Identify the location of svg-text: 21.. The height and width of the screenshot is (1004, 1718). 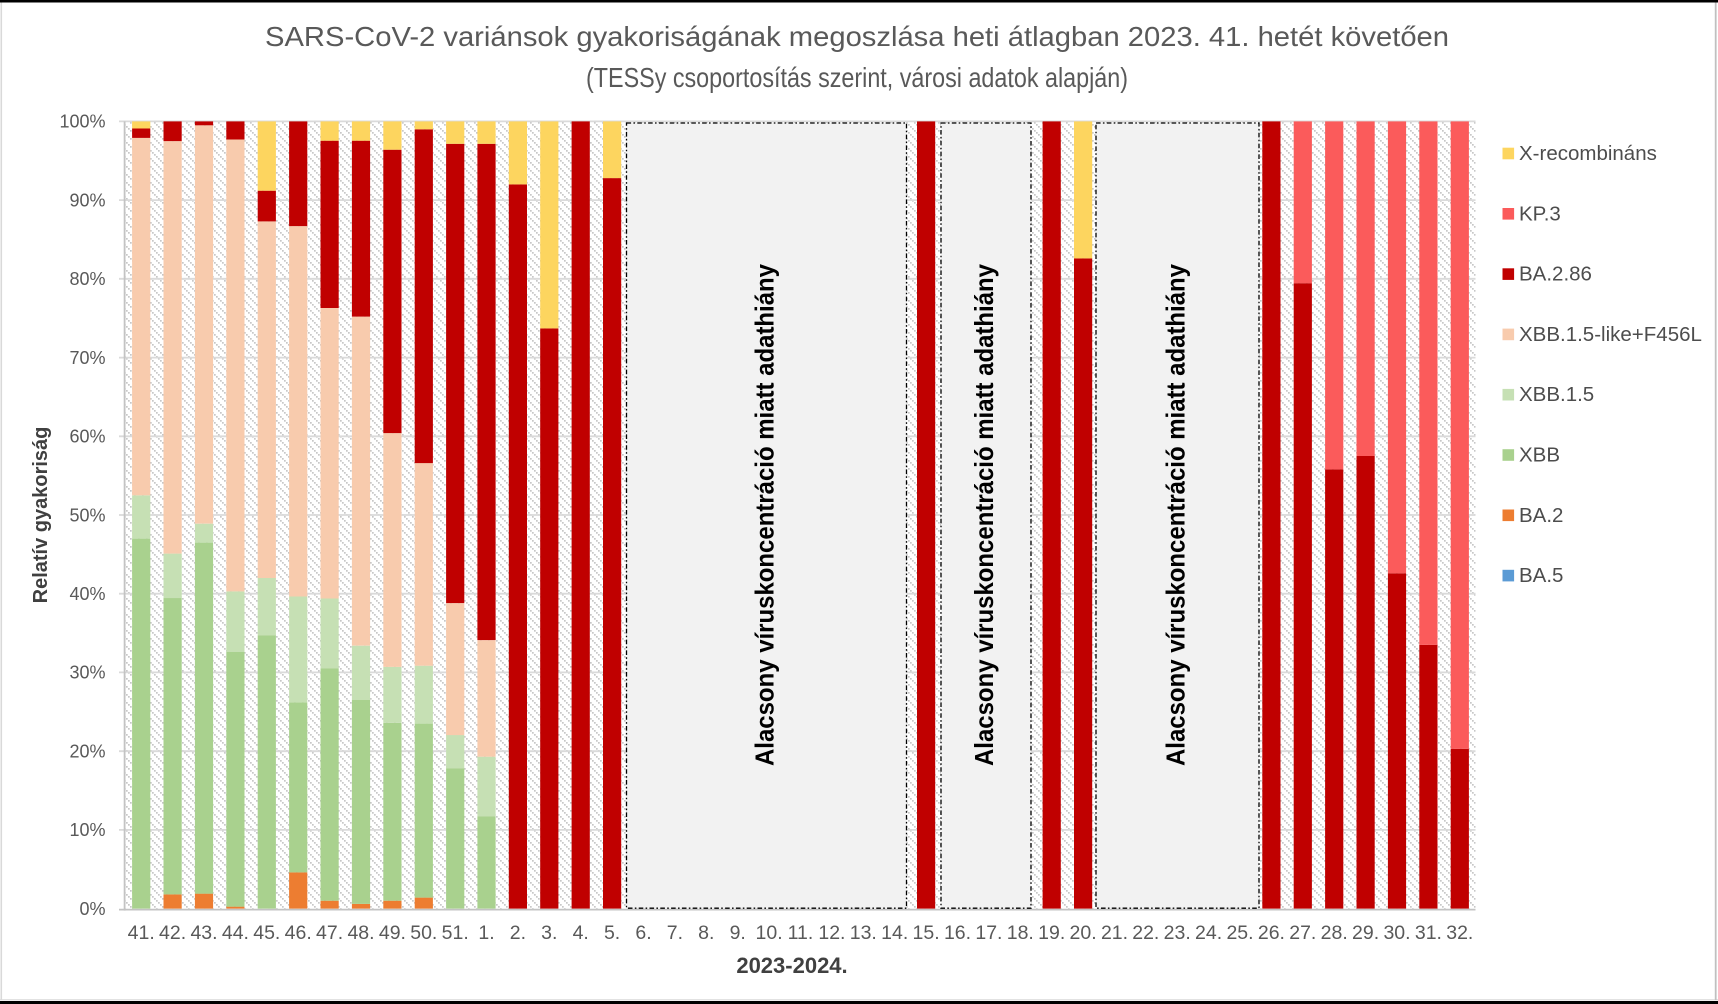
(1114, 933).